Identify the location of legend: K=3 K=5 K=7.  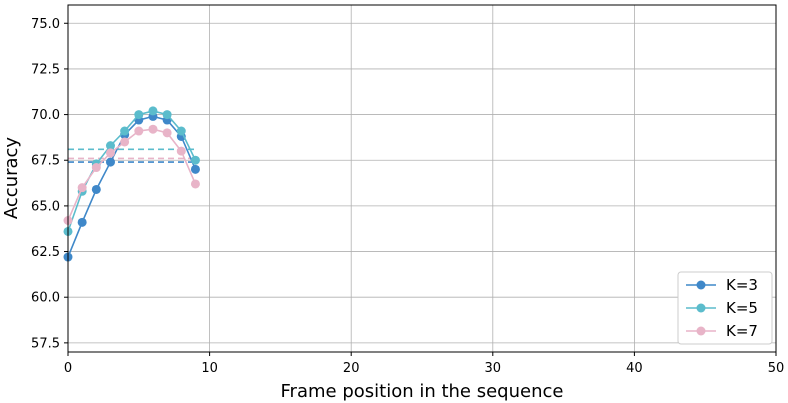
(725, 308).